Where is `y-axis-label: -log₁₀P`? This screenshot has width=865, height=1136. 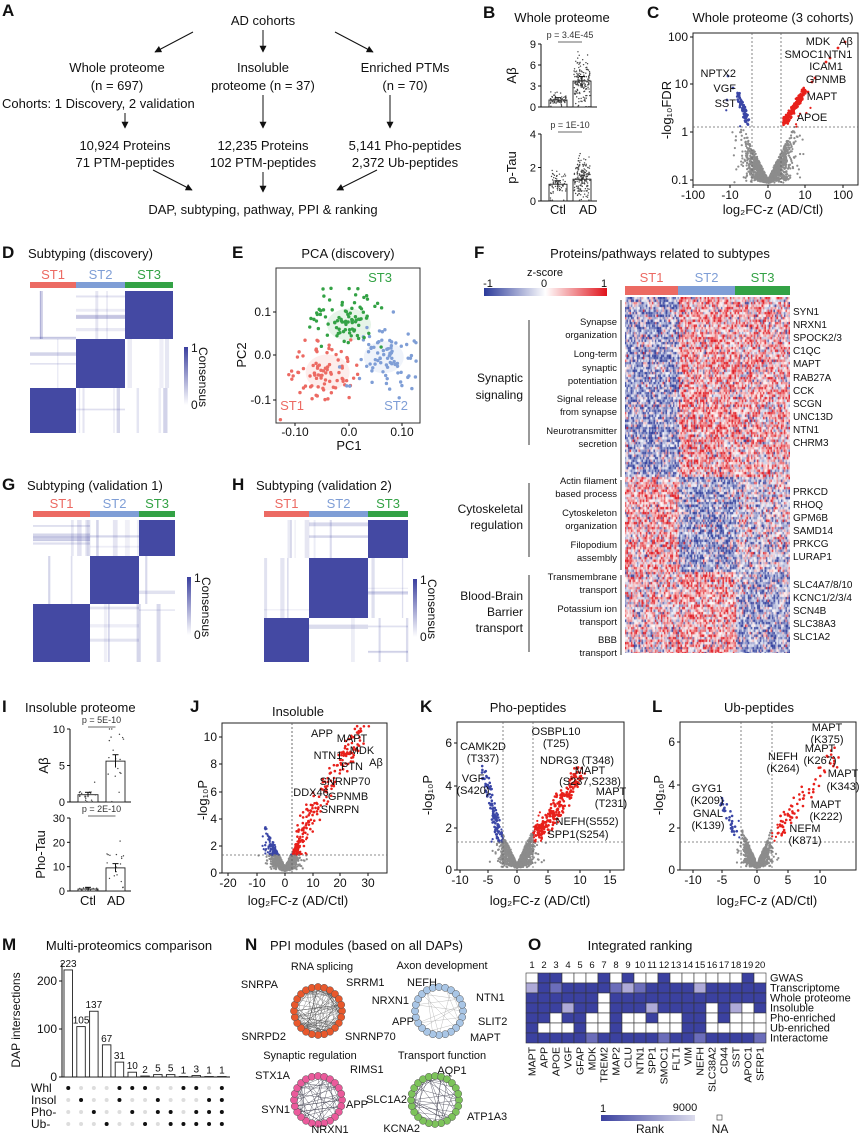 y-axis-label: -log₁₀P is located at coordinates (202, 800).